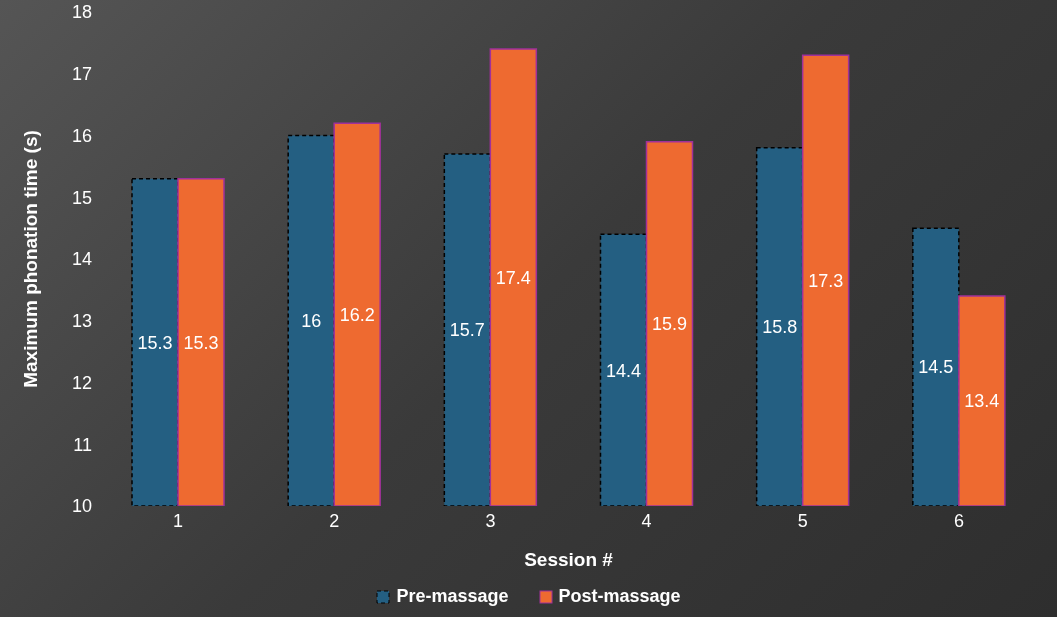  What do you see at coordinates (81, 135) in the screenshot?
I see `y-tick-label: 16` at bounding box center [81, 135].